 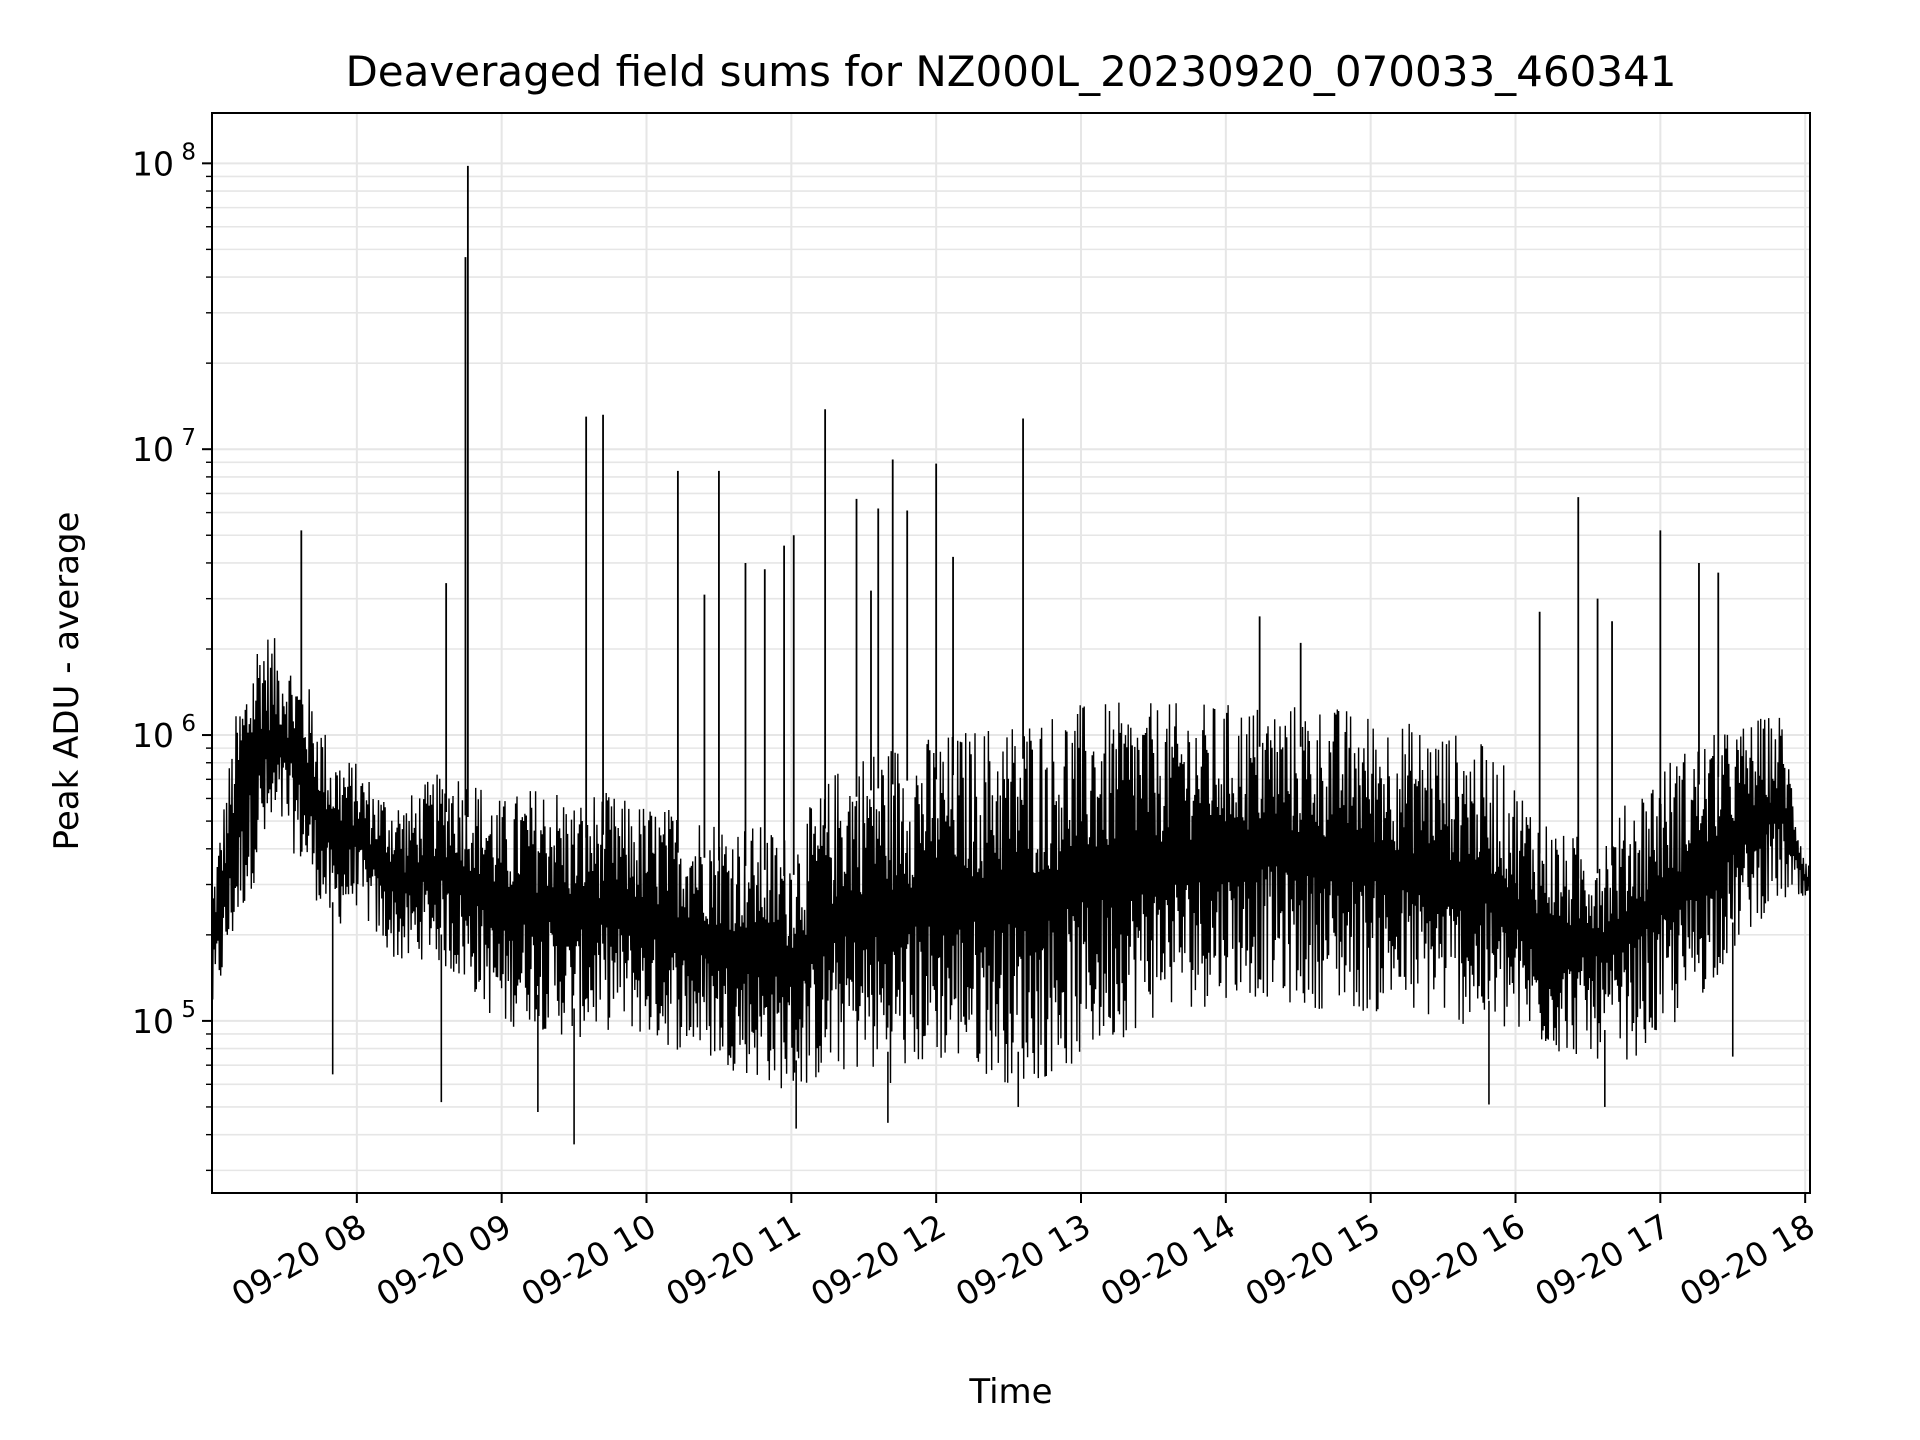 What do you see at coordinates (67, 681) in the screenshot?
I see `y-axis-label: Peak ADU - average` at bounding box center [67, 681].